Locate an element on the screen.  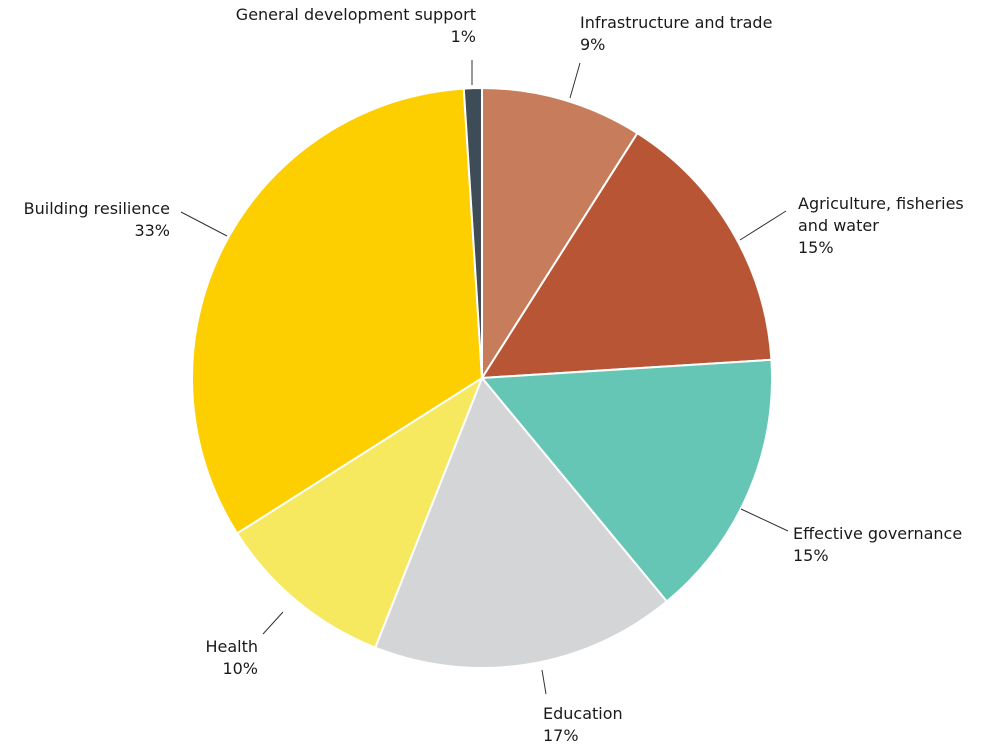
slice-percent: 9% is located at coordinates (592, 44).